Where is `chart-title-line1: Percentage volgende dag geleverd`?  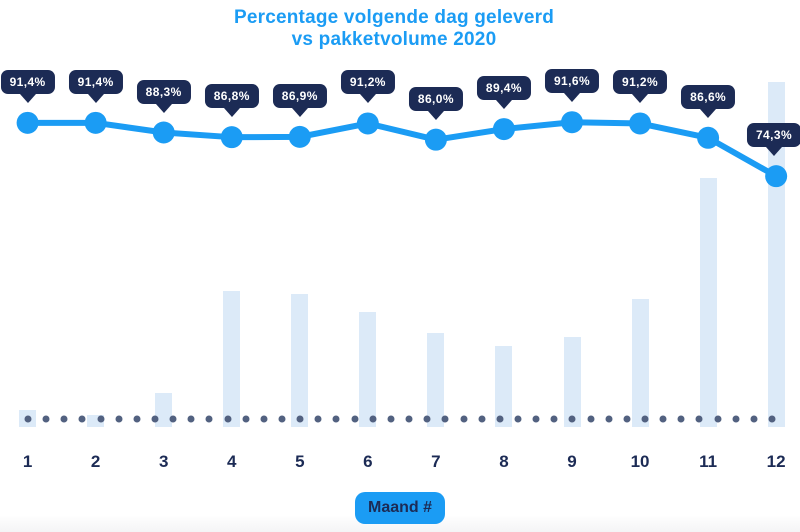 chart-title-line1: Percentage volgende dag geleverd is located at coordinates (393, 17).